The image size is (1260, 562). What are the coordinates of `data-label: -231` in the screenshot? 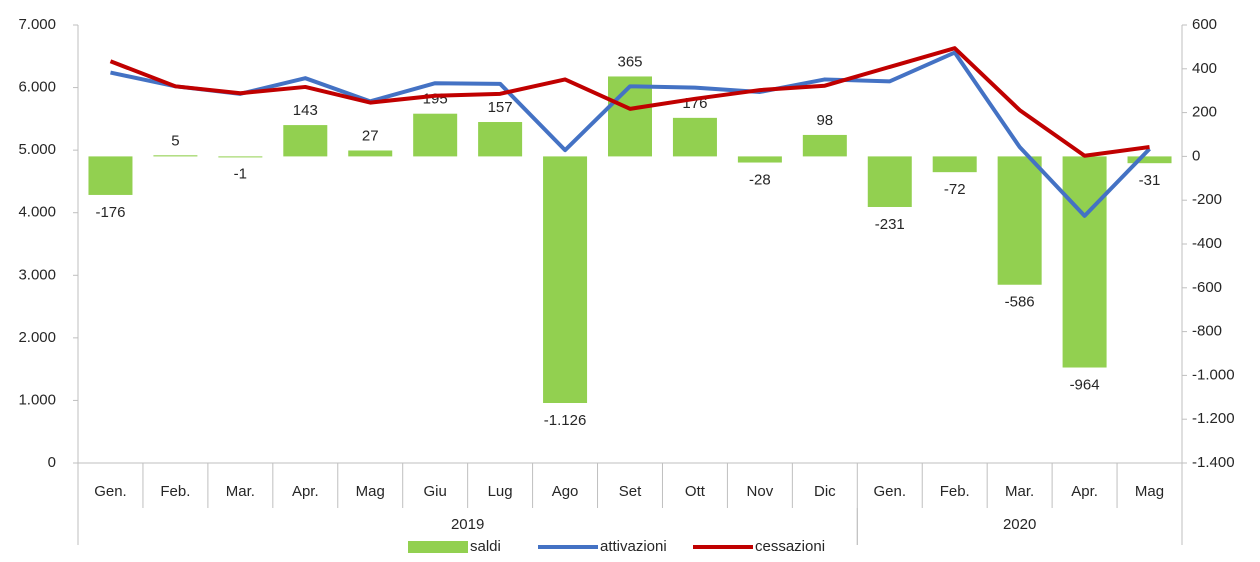 It's located at (890, 224).